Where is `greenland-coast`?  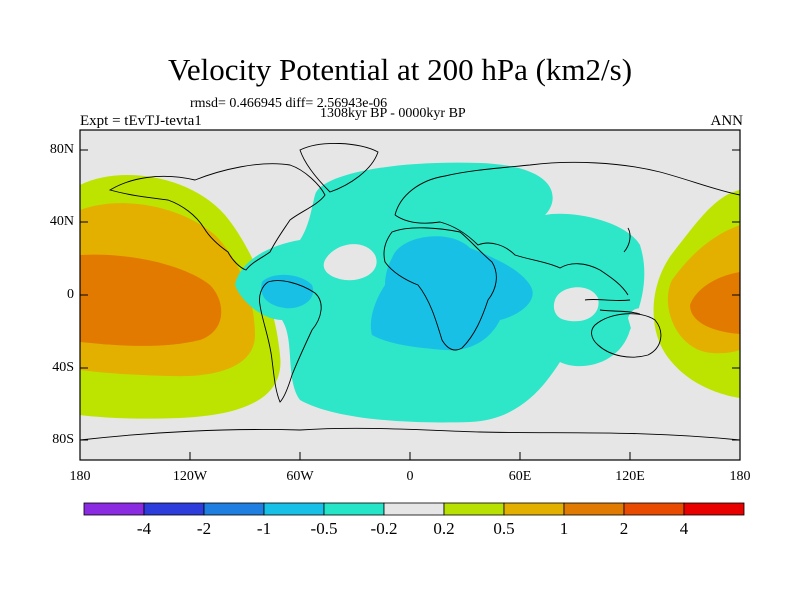
greenland-coast is located at coordinates (339, 168).